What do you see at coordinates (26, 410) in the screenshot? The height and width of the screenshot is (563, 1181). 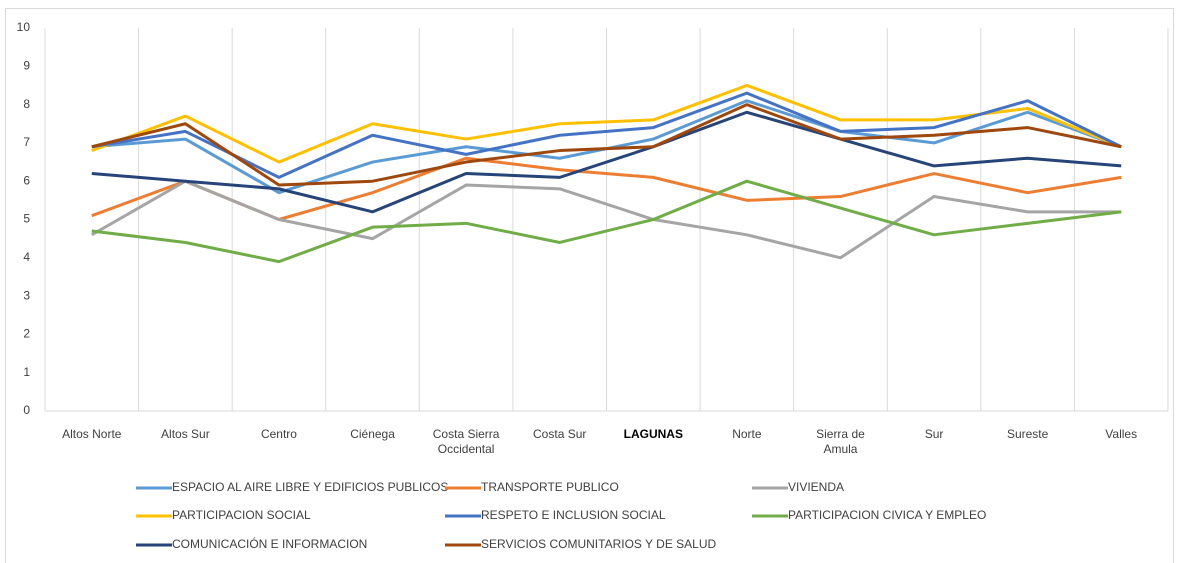 I see `y-tick-label: 0` at bounding box center [26, 410].